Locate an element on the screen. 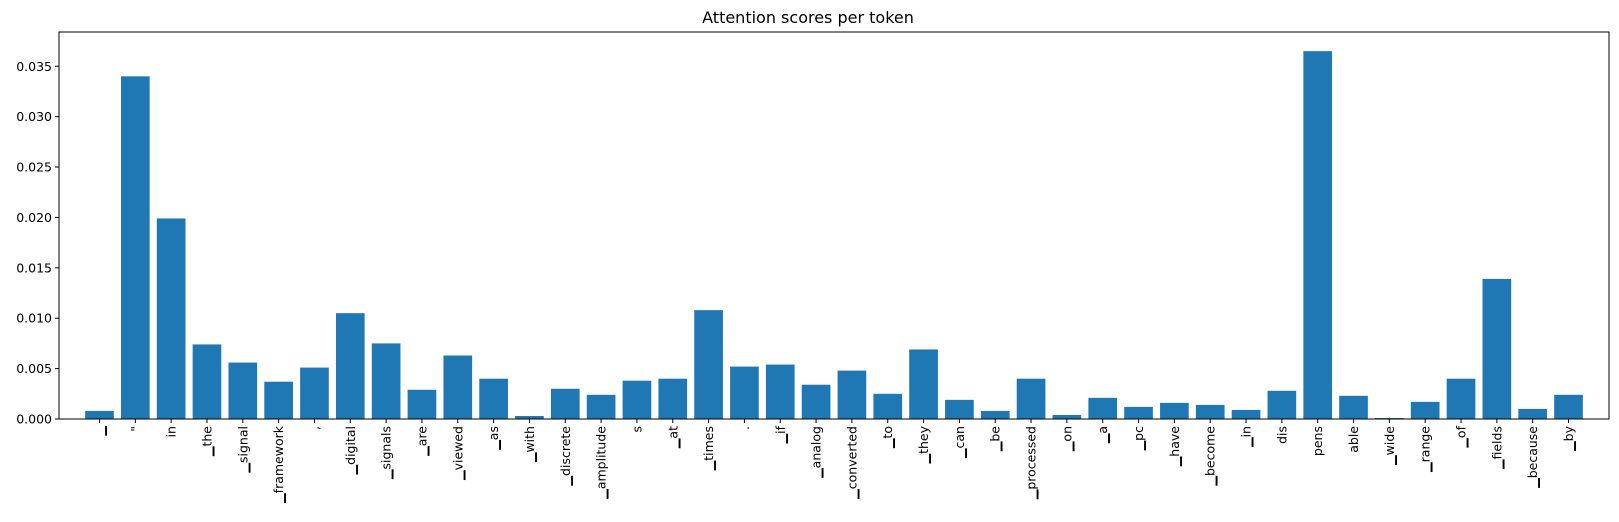  y-tick-label: 0.025 is located at coordinates (34, 167).